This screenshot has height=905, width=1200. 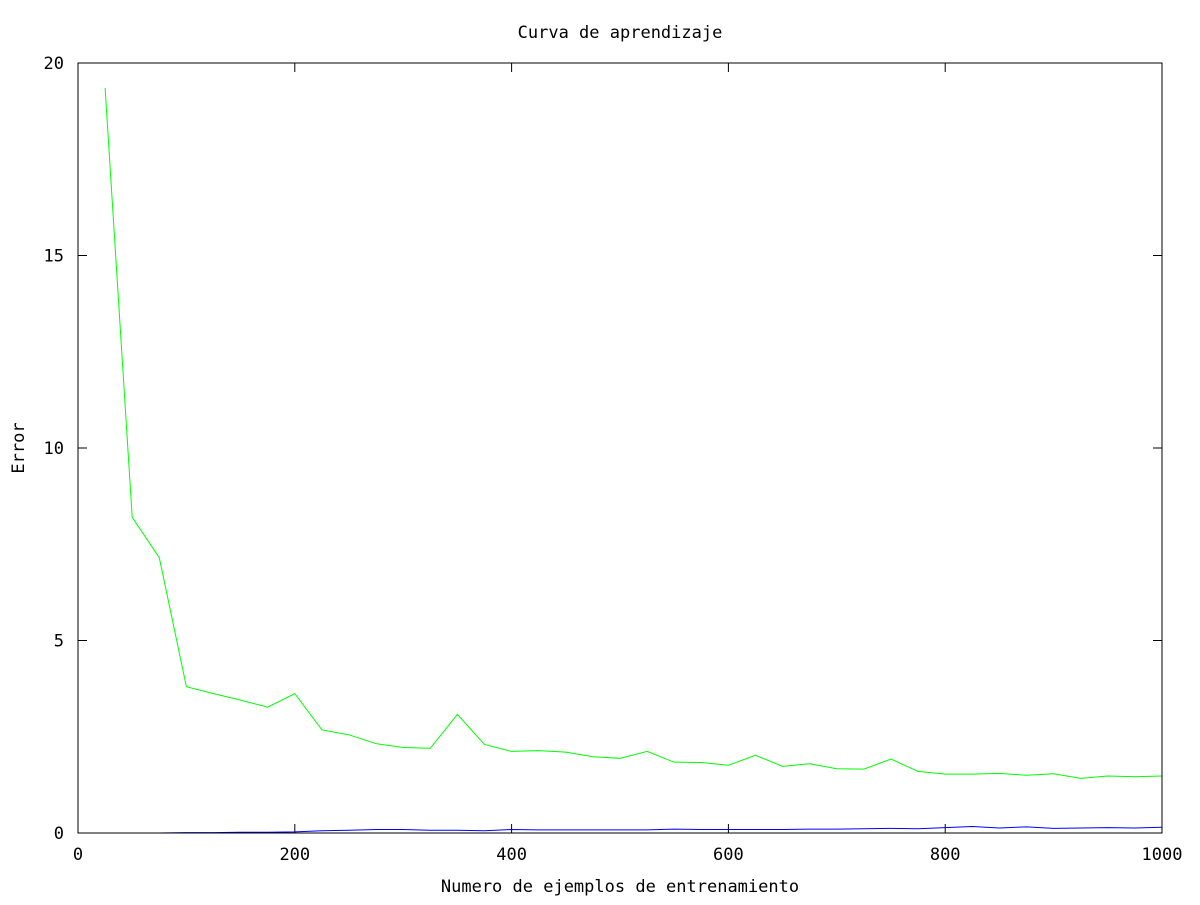 What do you see at coordinates (59, 834) in the screenshot?
I see `y-tick-label: 0` at bounding box center [59, 834].